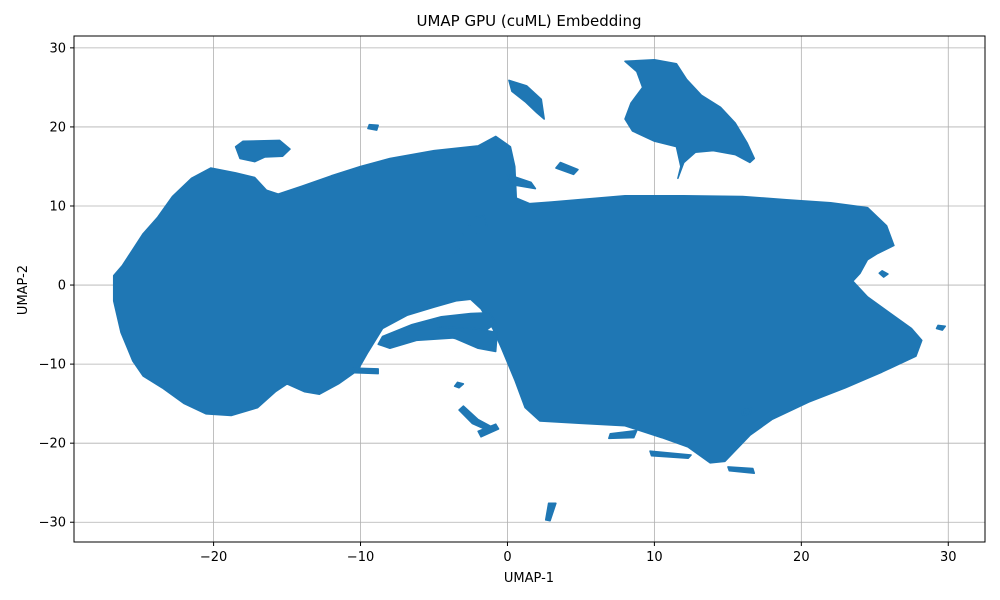  I want to click on scatter-region-cluster-small-l, so click(941, 327).